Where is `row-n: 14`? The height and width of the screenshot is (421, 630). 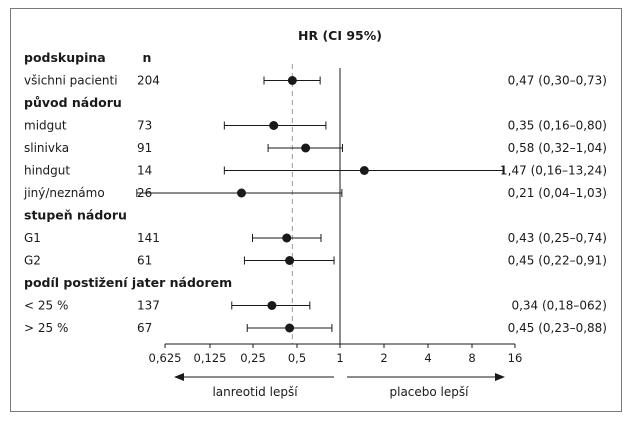
row-n: 14 is located at coordinates (144, 171).